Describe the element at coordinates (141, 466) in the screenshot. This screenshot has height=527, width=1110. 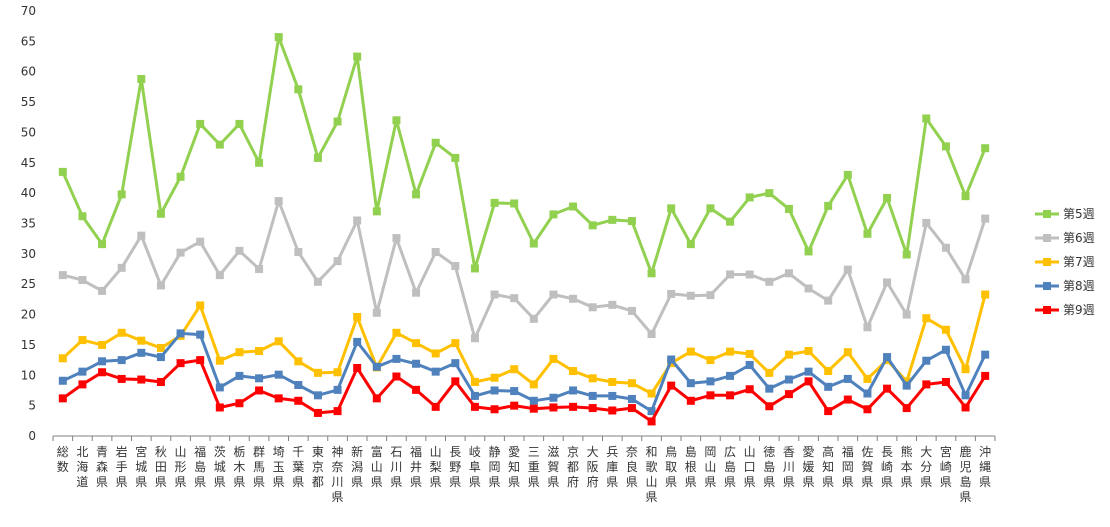
I see `x-tick-label: 宮城県` at that location.